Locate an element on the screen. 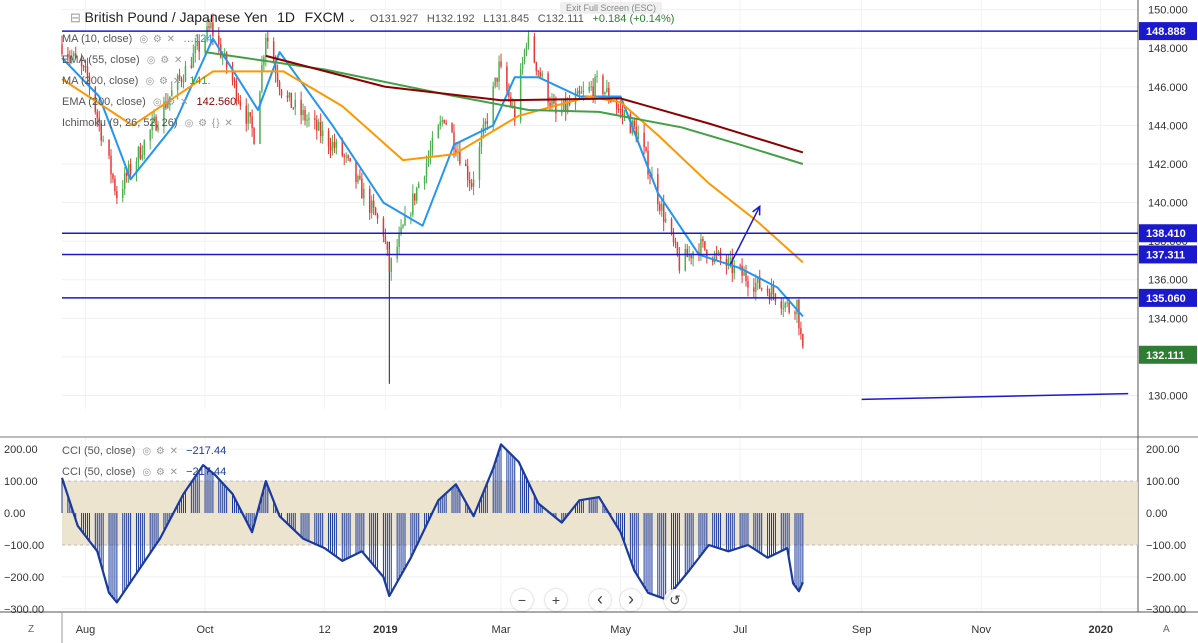 The width and height of the screenshot is (1198, 643). symbol-title: British Pound / Japanese Yen is located at coordinates (176, 17).